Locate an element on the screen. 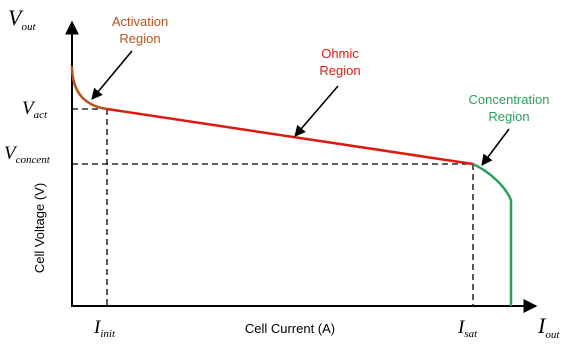  y-axis-symbol: Vout is located at coordinates (22, 19).